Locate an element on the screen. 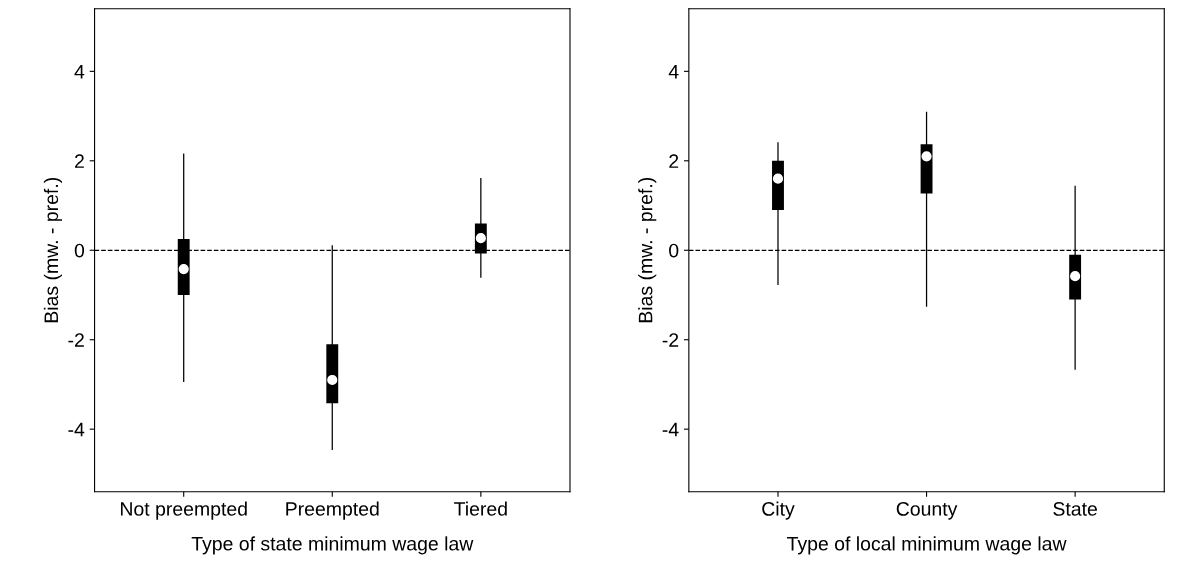 The height and width of the screenshot is (582, 1182). x-tick-label: Preempted is located at coordinates (332, 510).